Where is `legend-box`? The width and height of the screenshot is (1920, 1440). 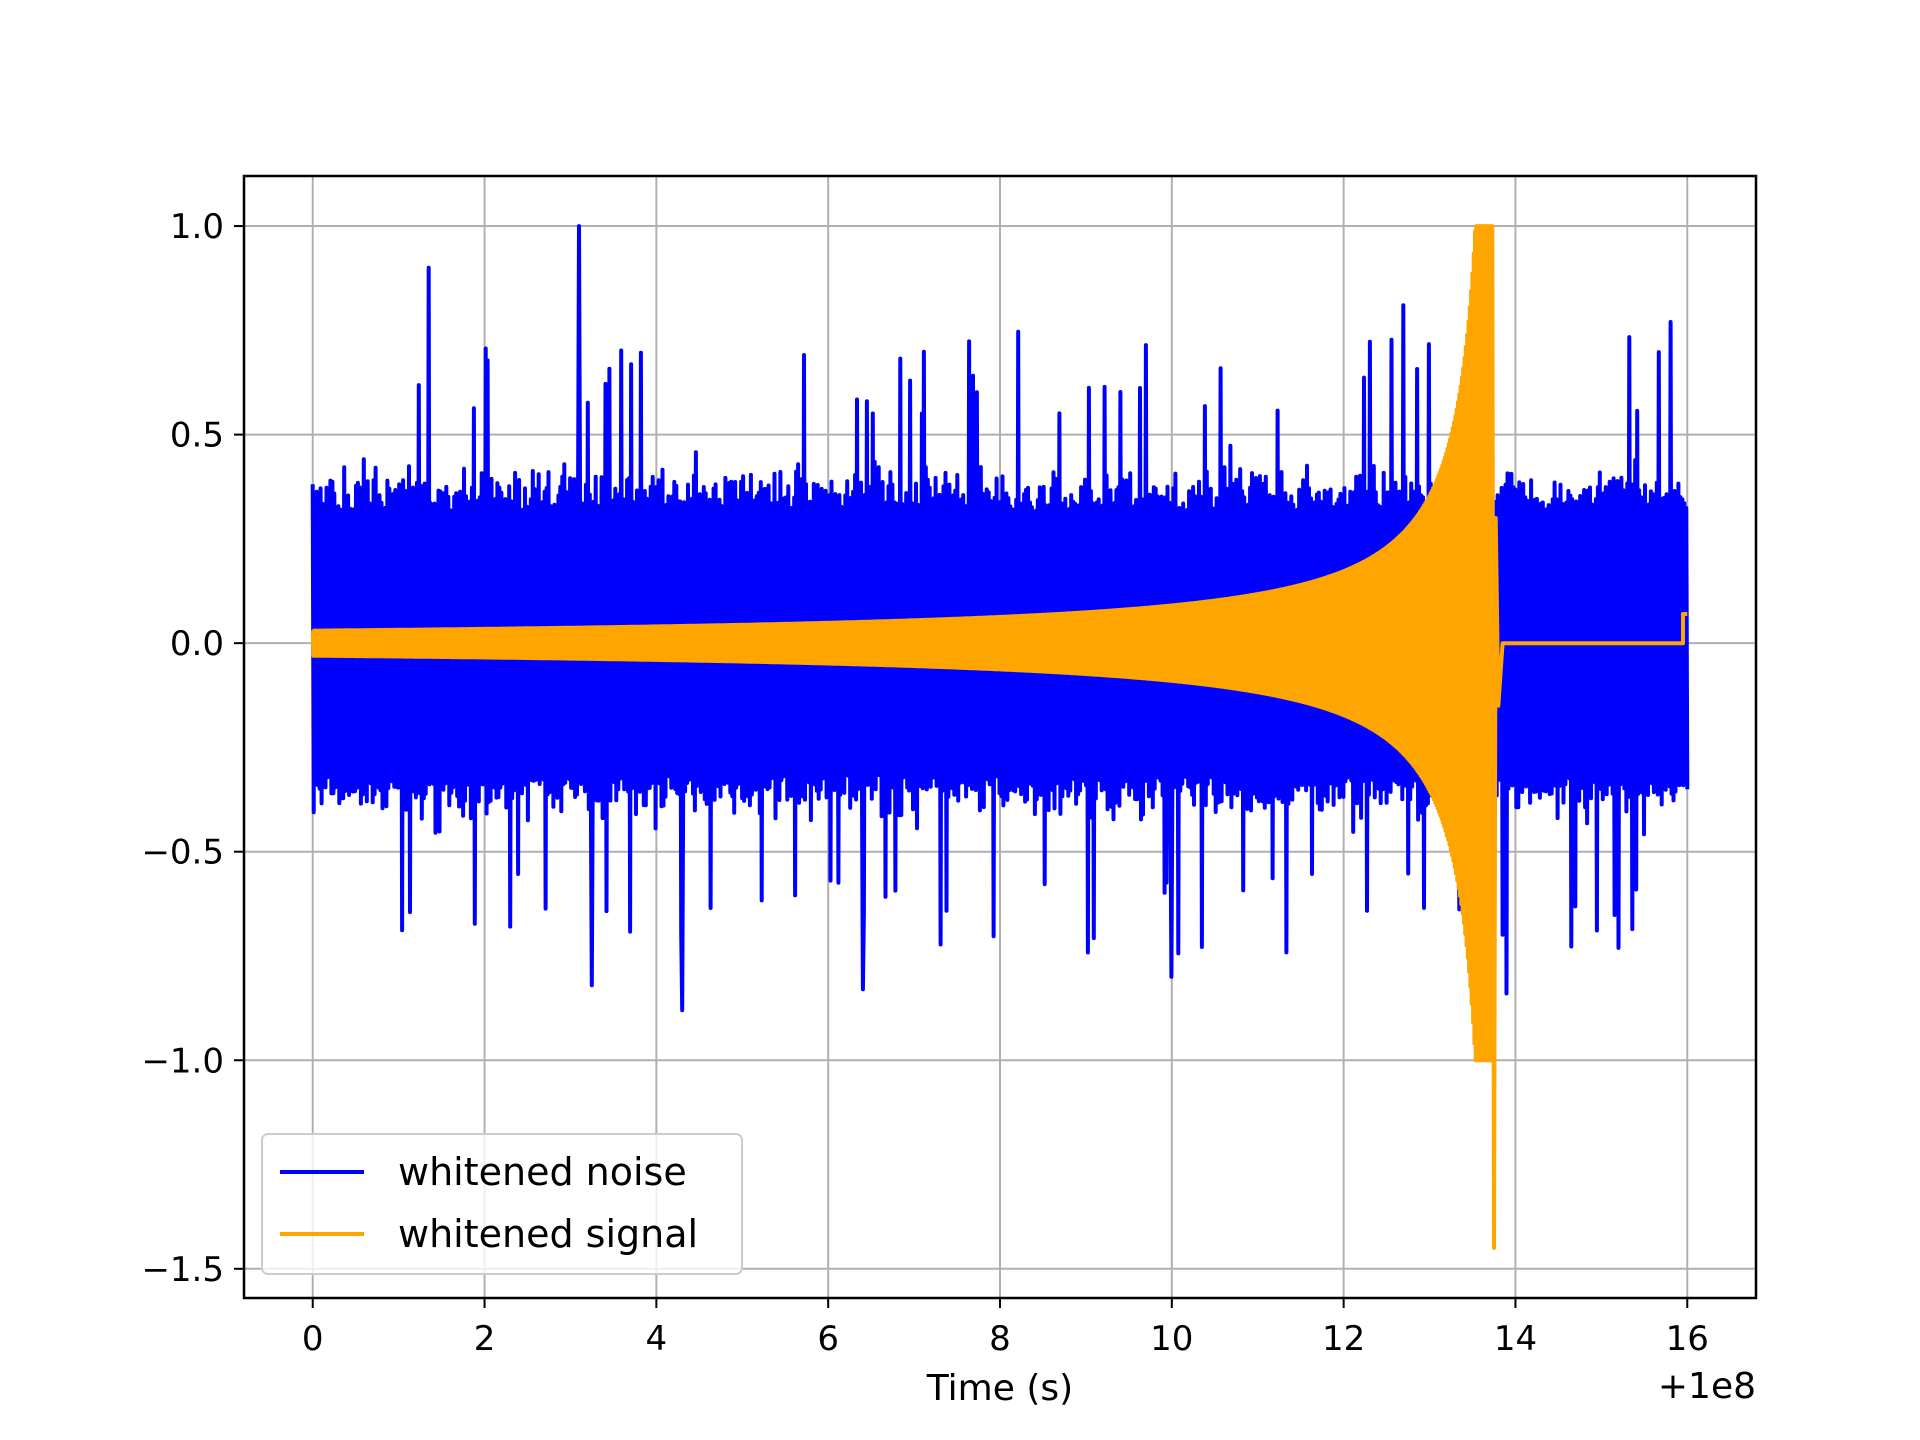 legend-box is located at coordinates (502, 1204).